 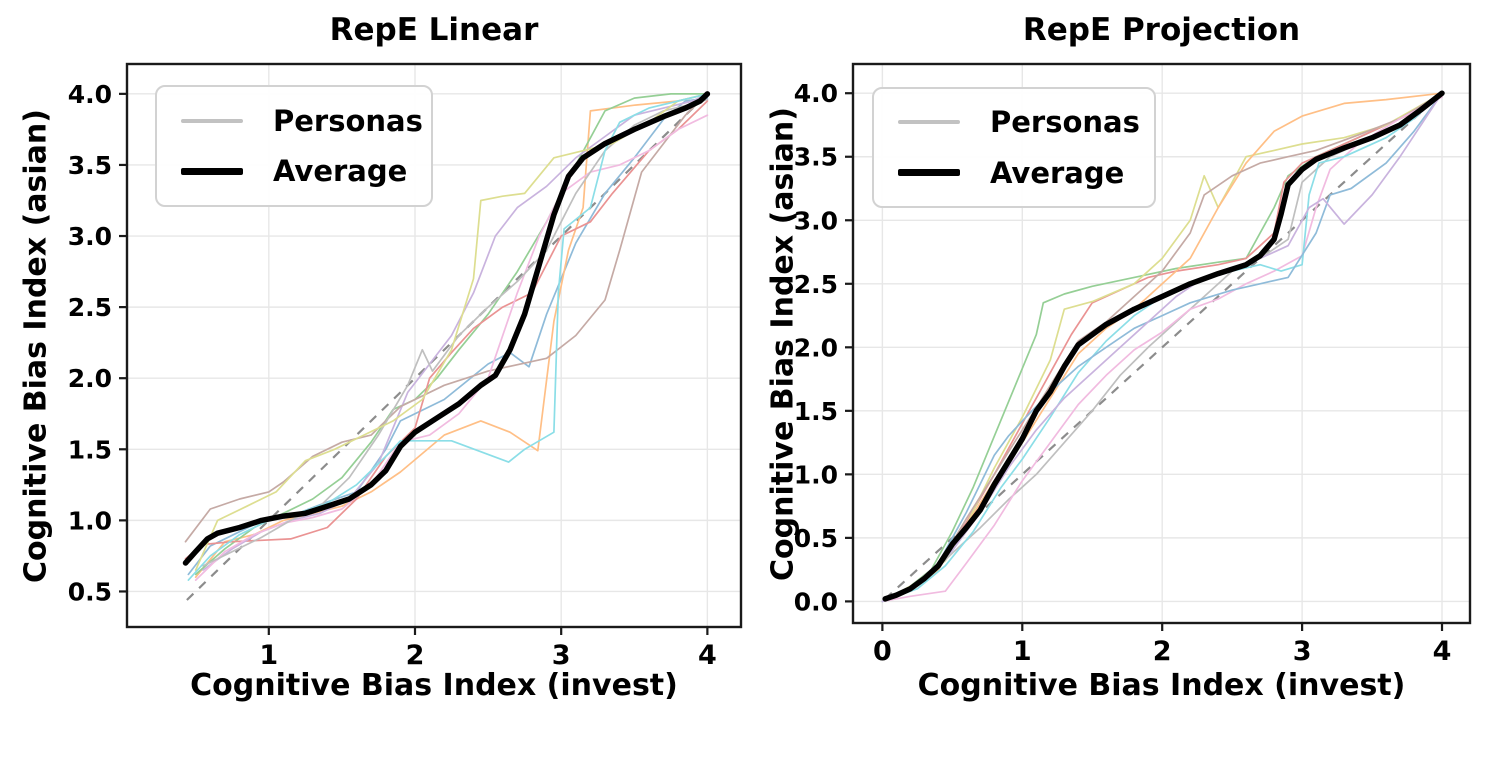 I want to click on chart-title-repe-linear: RepE Linear, so click(x=434, y=30).